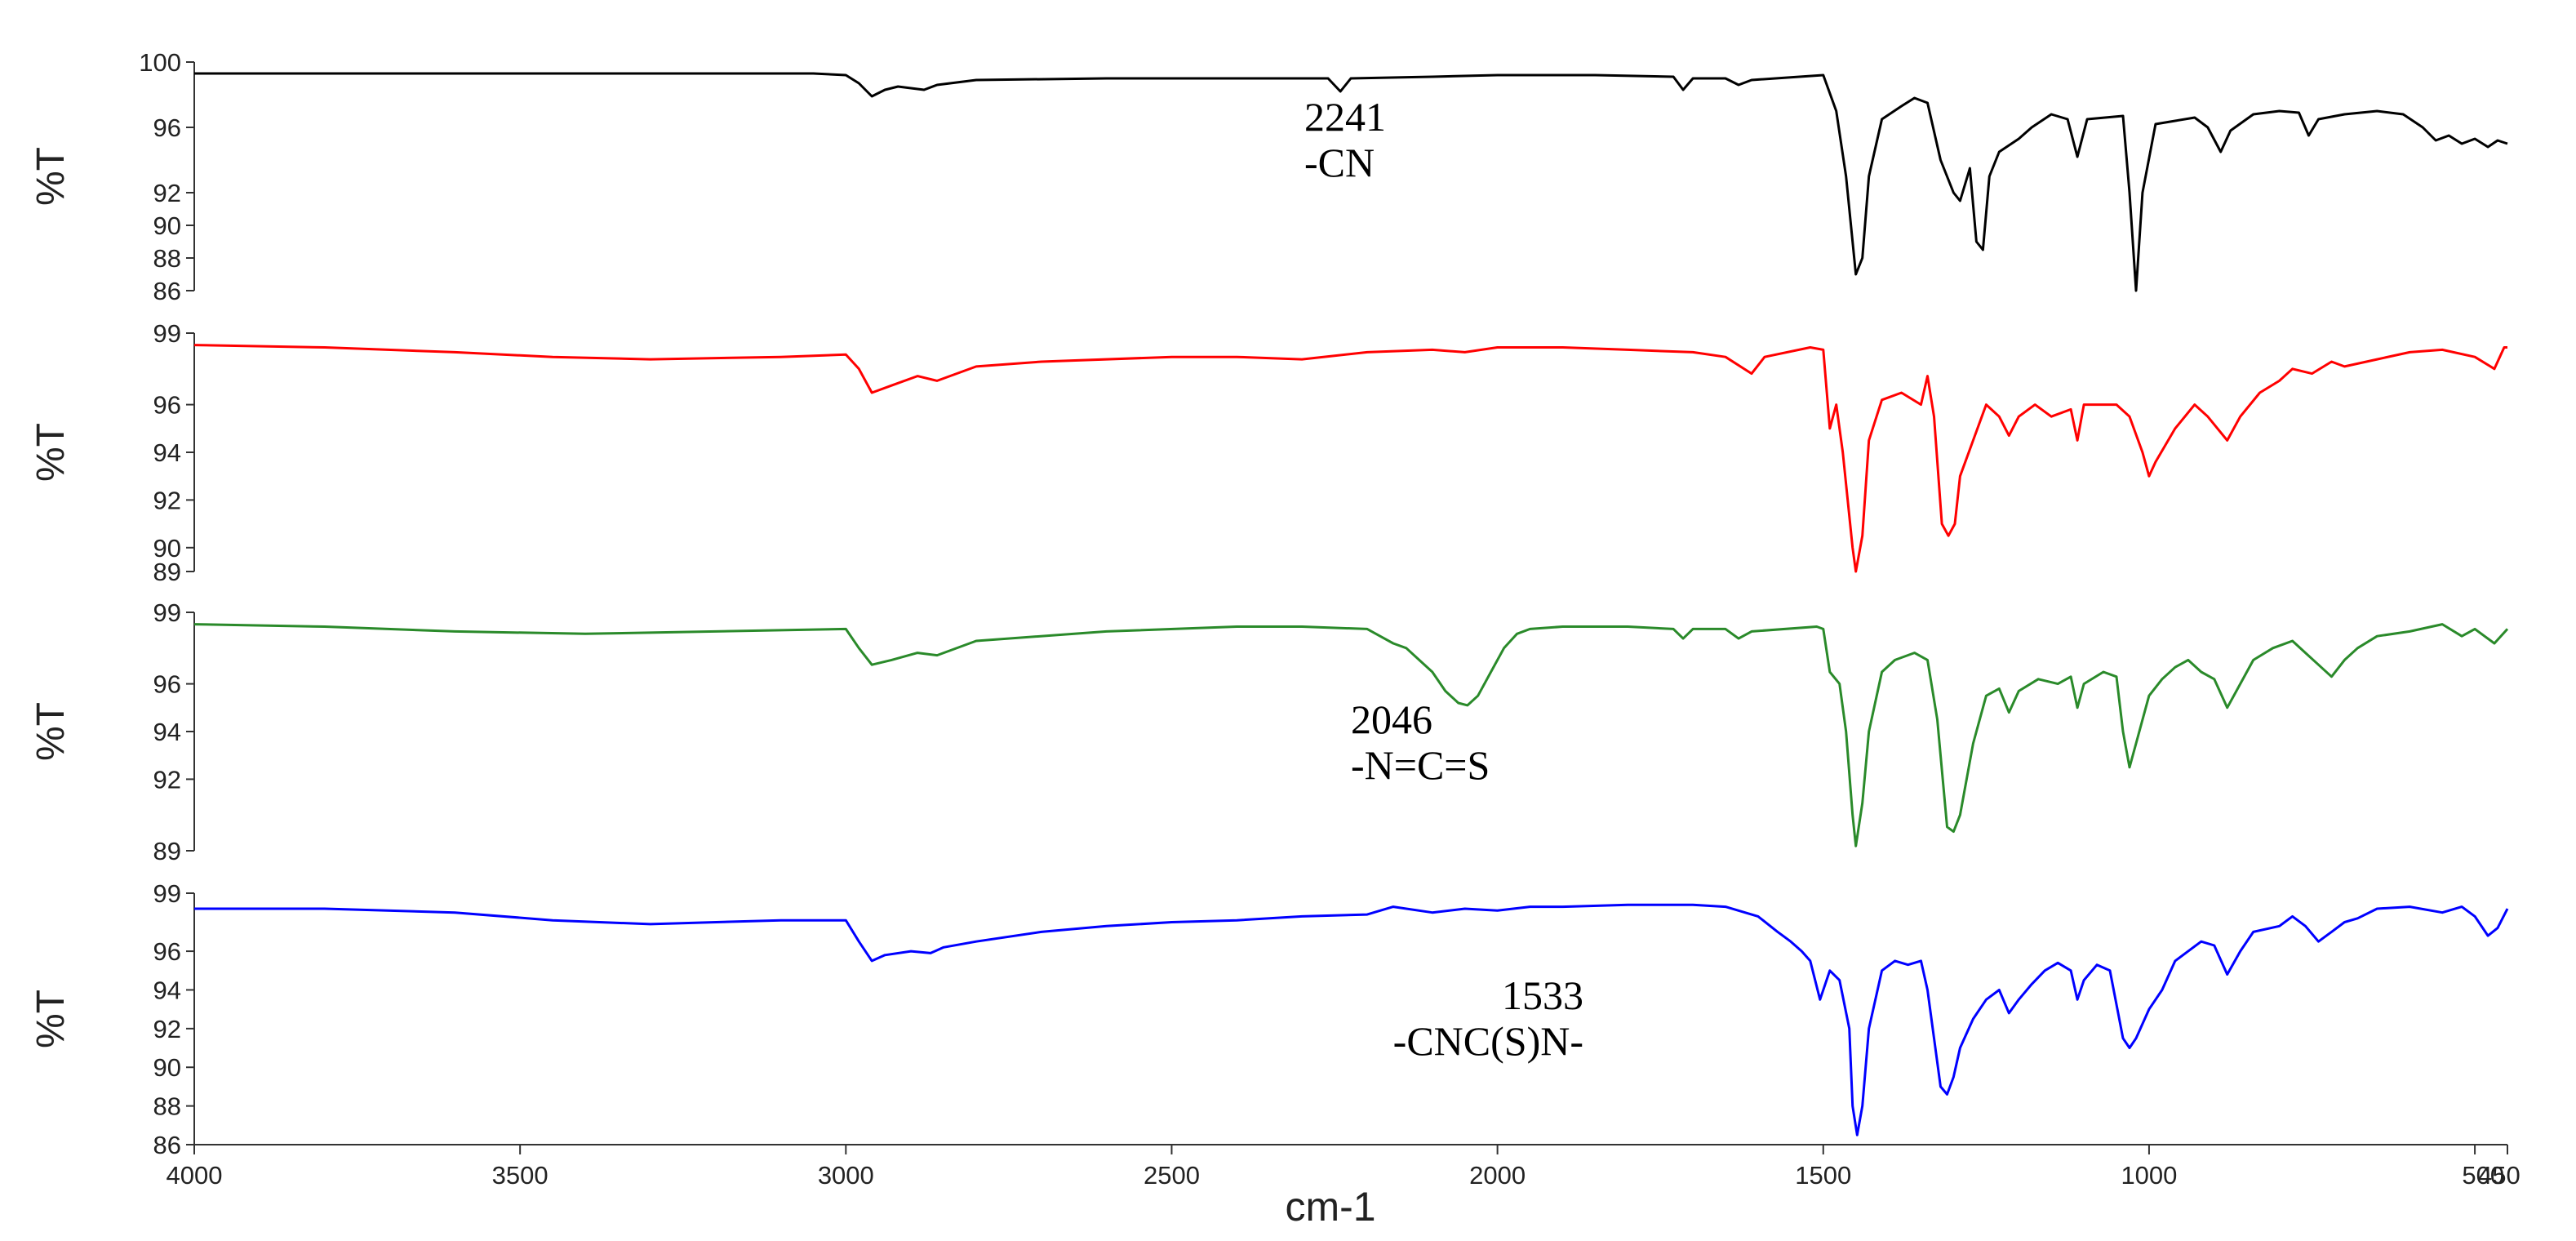 The width and height of the screenshot is (2576, 1241). I want to click on functional-group-label: -N=C=S, so click(1420, 765).